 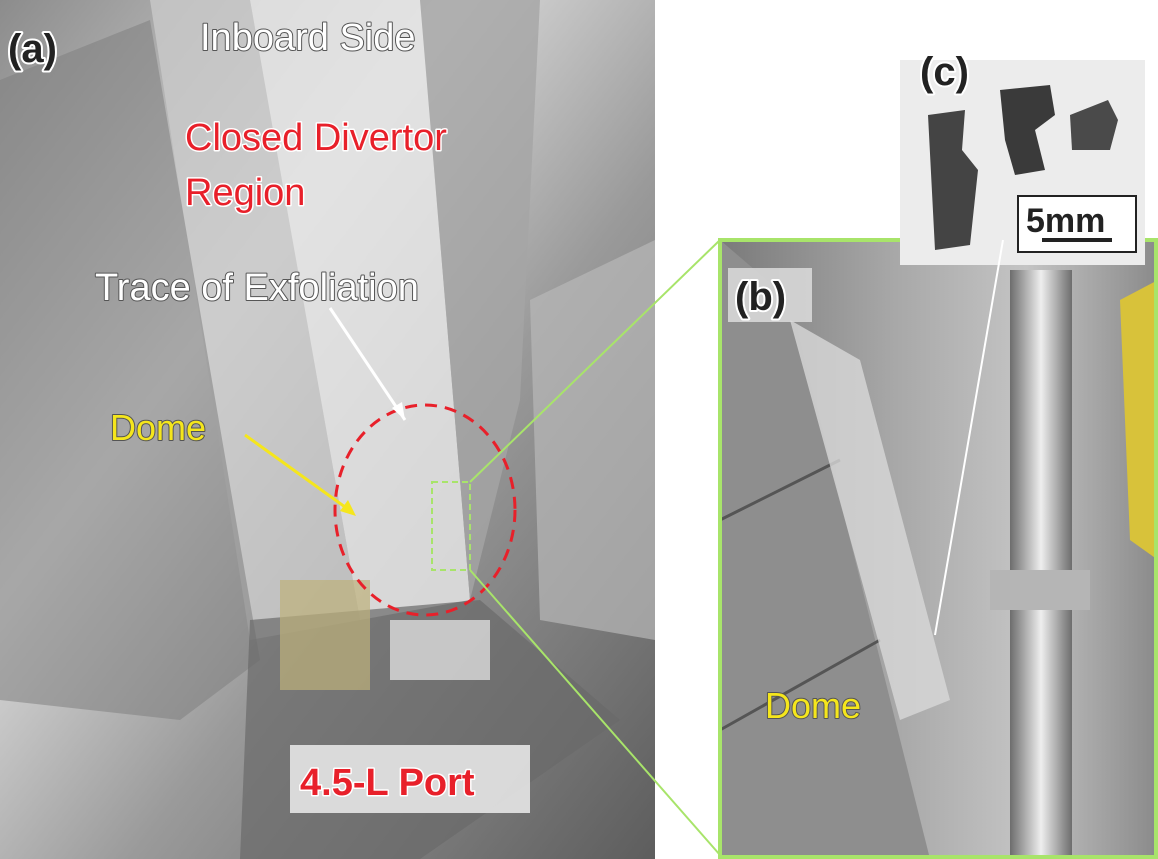 What do you see at coordinates (367, 364) in the screenshot?
I see `trace-arrow` at bounding box center [367, 364].